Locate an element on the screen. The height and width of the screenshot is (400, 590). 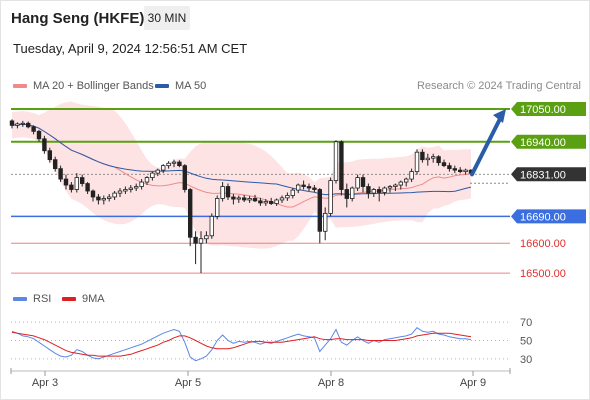
projection-arrow-shaft is located at coordinates (487, 144).